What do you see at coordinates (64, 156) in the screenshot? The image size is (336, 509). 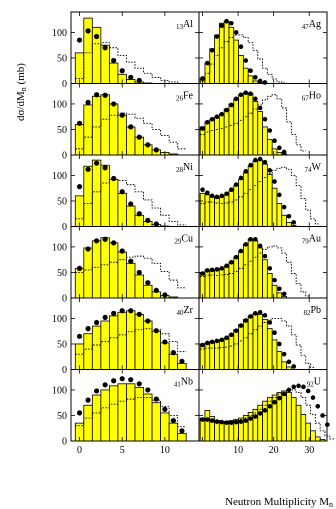 I see `ytick-label: 0` at bounding box center [64, 156].